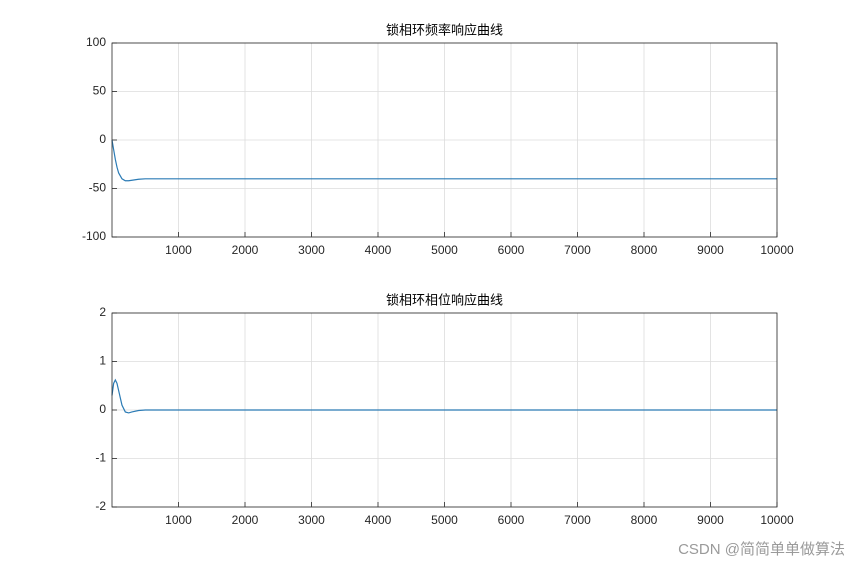 Image resolution: width=860 pixels, height=568 pixels. Describe the element at coordinates (761, 549) in the screenshot. I see `watermark: CSDN @简简单单做算法` at that location.